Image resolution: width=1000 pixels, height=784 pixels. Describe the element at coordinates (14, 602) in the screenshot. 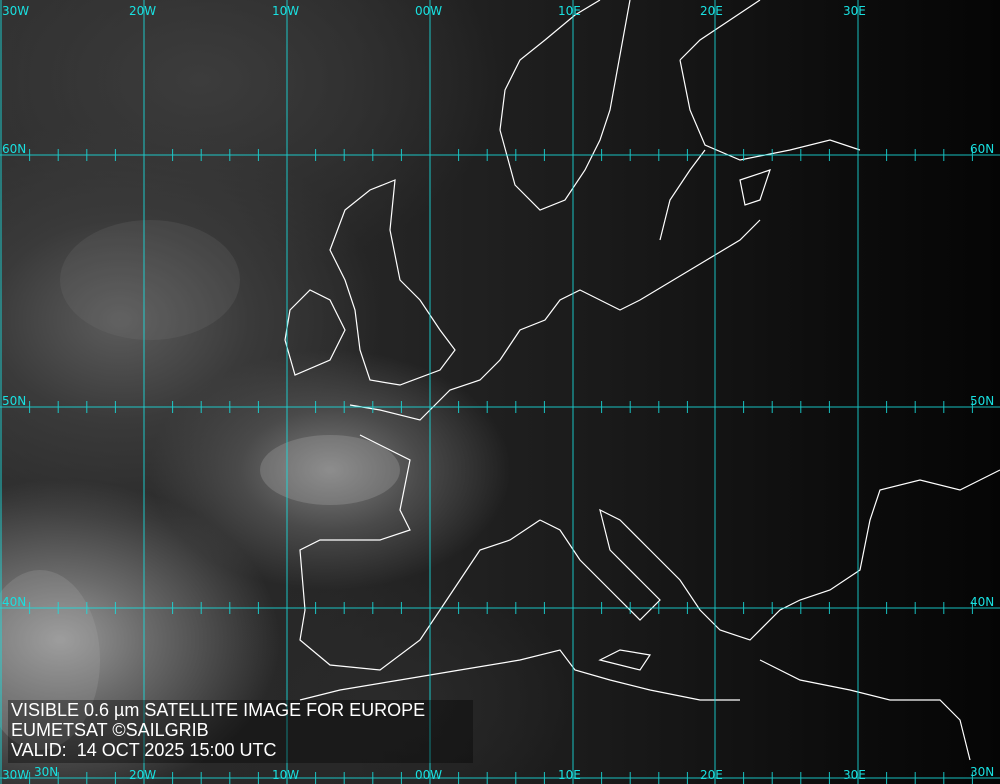

I see `latitude-label-left: 40N` at that location.